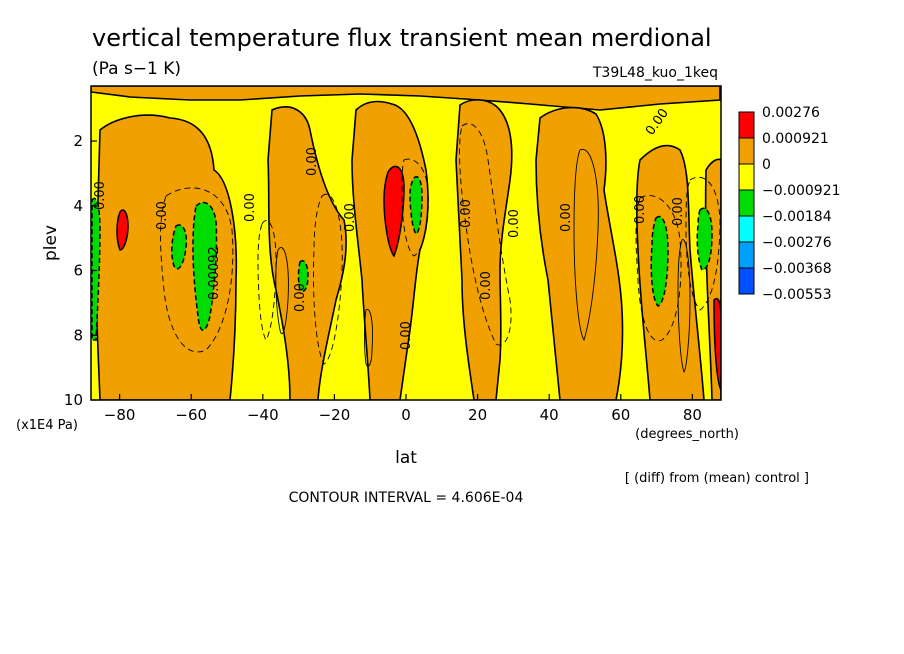 The image size is (904, 654). Describe the element at coordinates (797, 217) in the screenshot. I see `legend-label: −0.00184` at that location.